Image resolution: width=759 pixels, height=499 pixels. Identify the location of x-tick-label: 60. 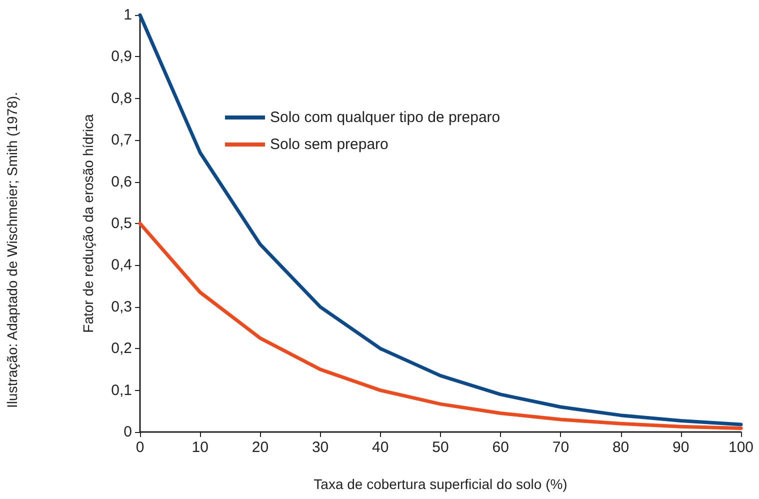
(500, 447).